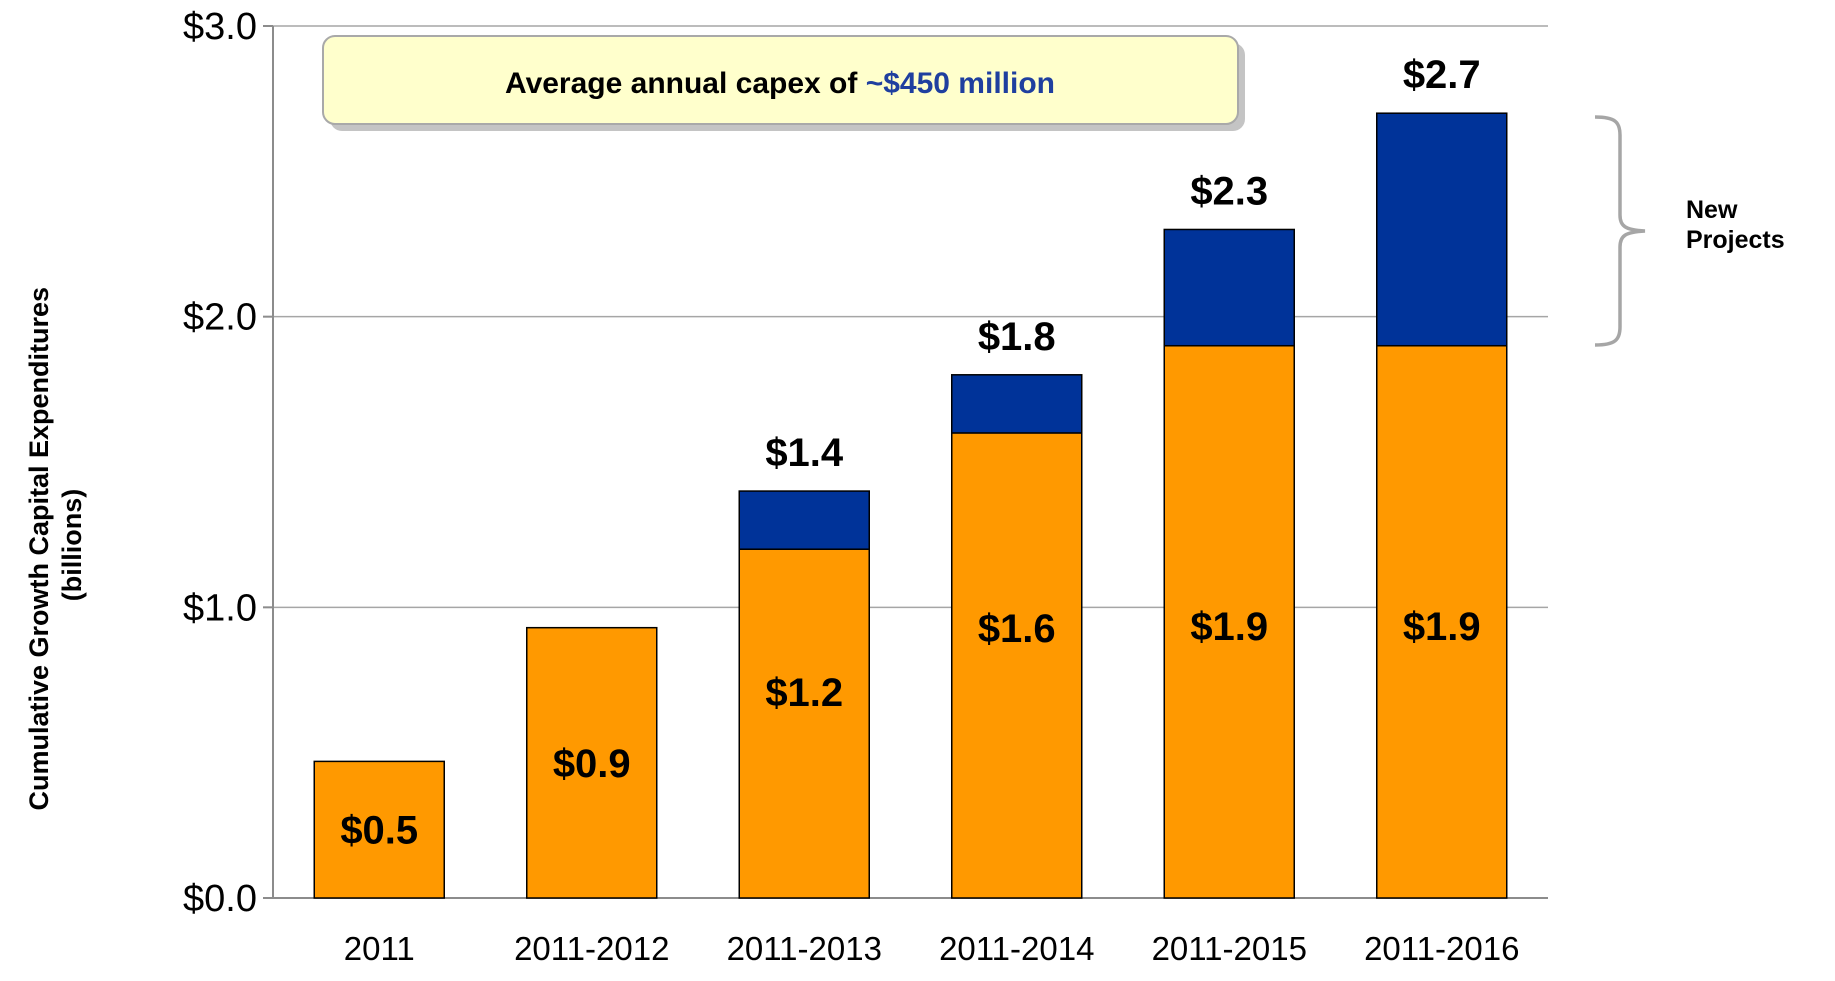 This screenshot has height=981, width=1835. What do you see at coordinates (1735, 240) in the screenshot?
I see `brace-label-line-2: Projects` at bounding box center [1735, 240].